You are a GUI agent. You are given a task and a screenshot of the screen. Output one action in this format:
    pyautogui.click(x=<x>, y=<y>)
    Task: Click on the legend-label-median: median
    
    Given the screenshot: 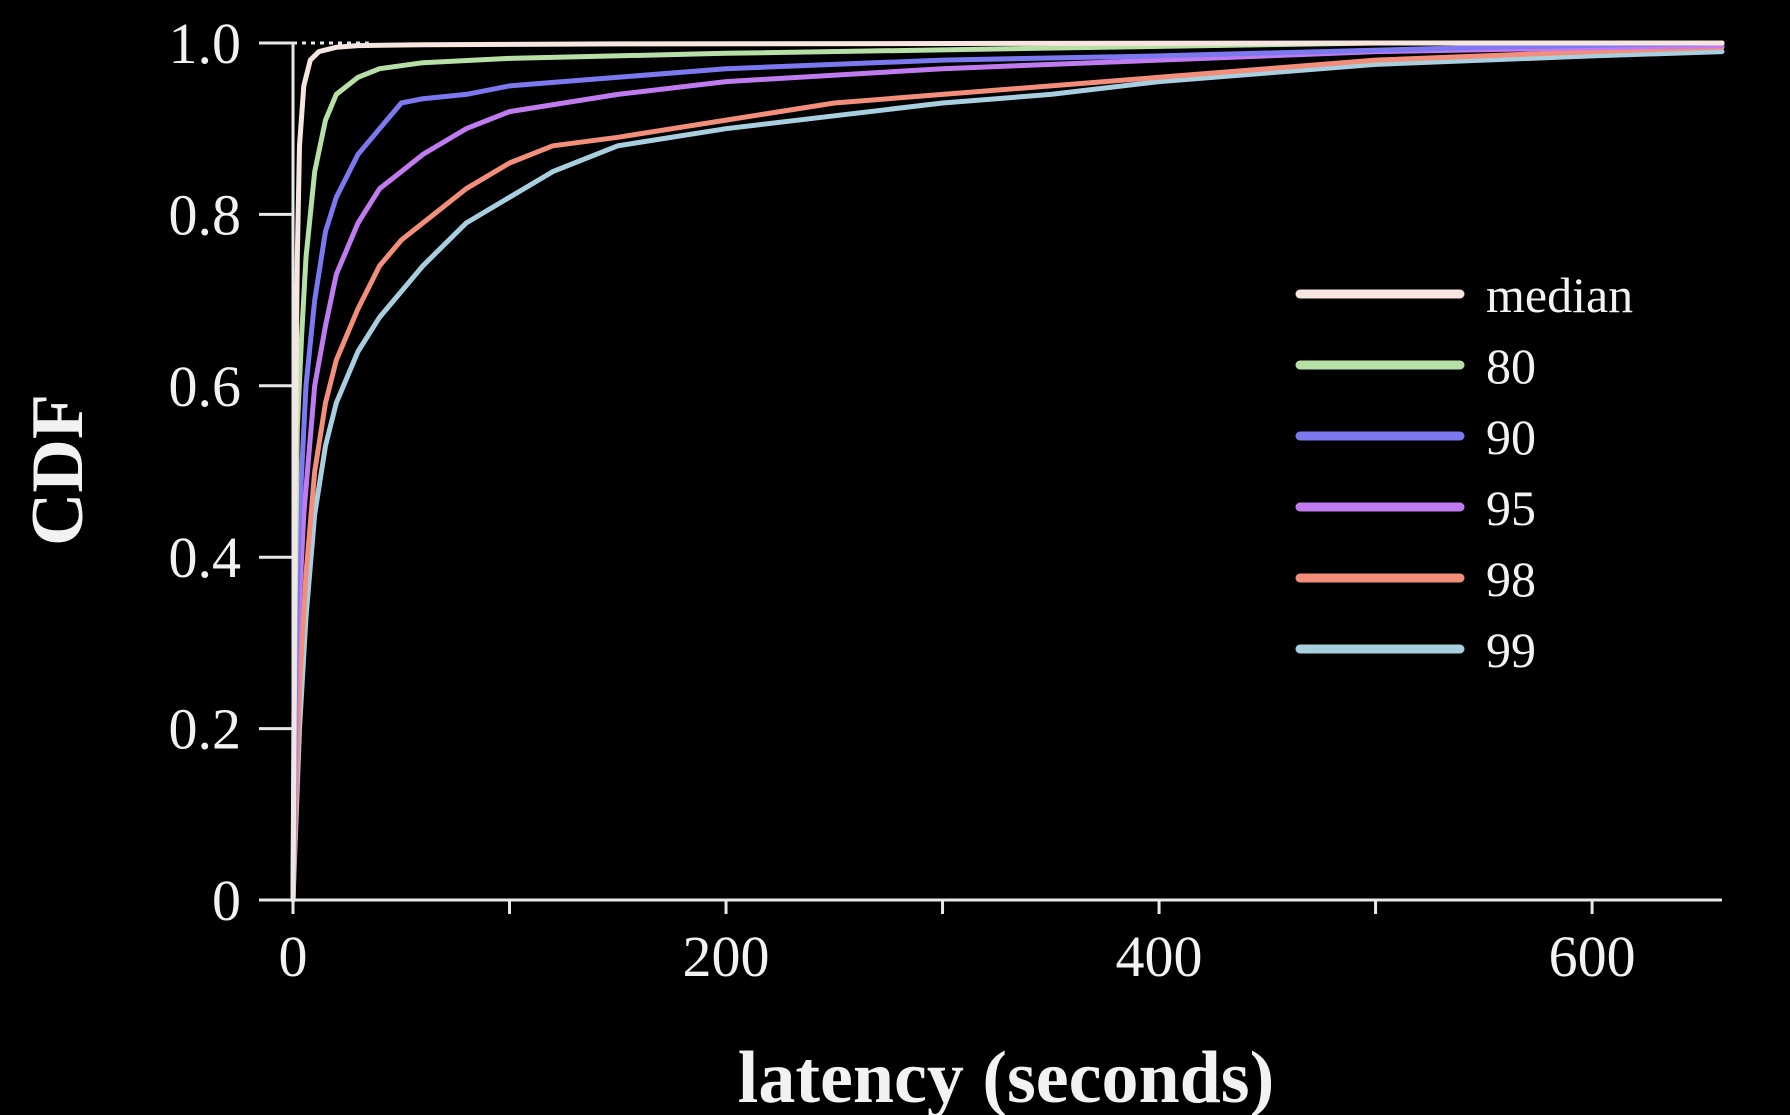 What is the action you would take?
    pyautogui.click(x=1559, y=295)
    